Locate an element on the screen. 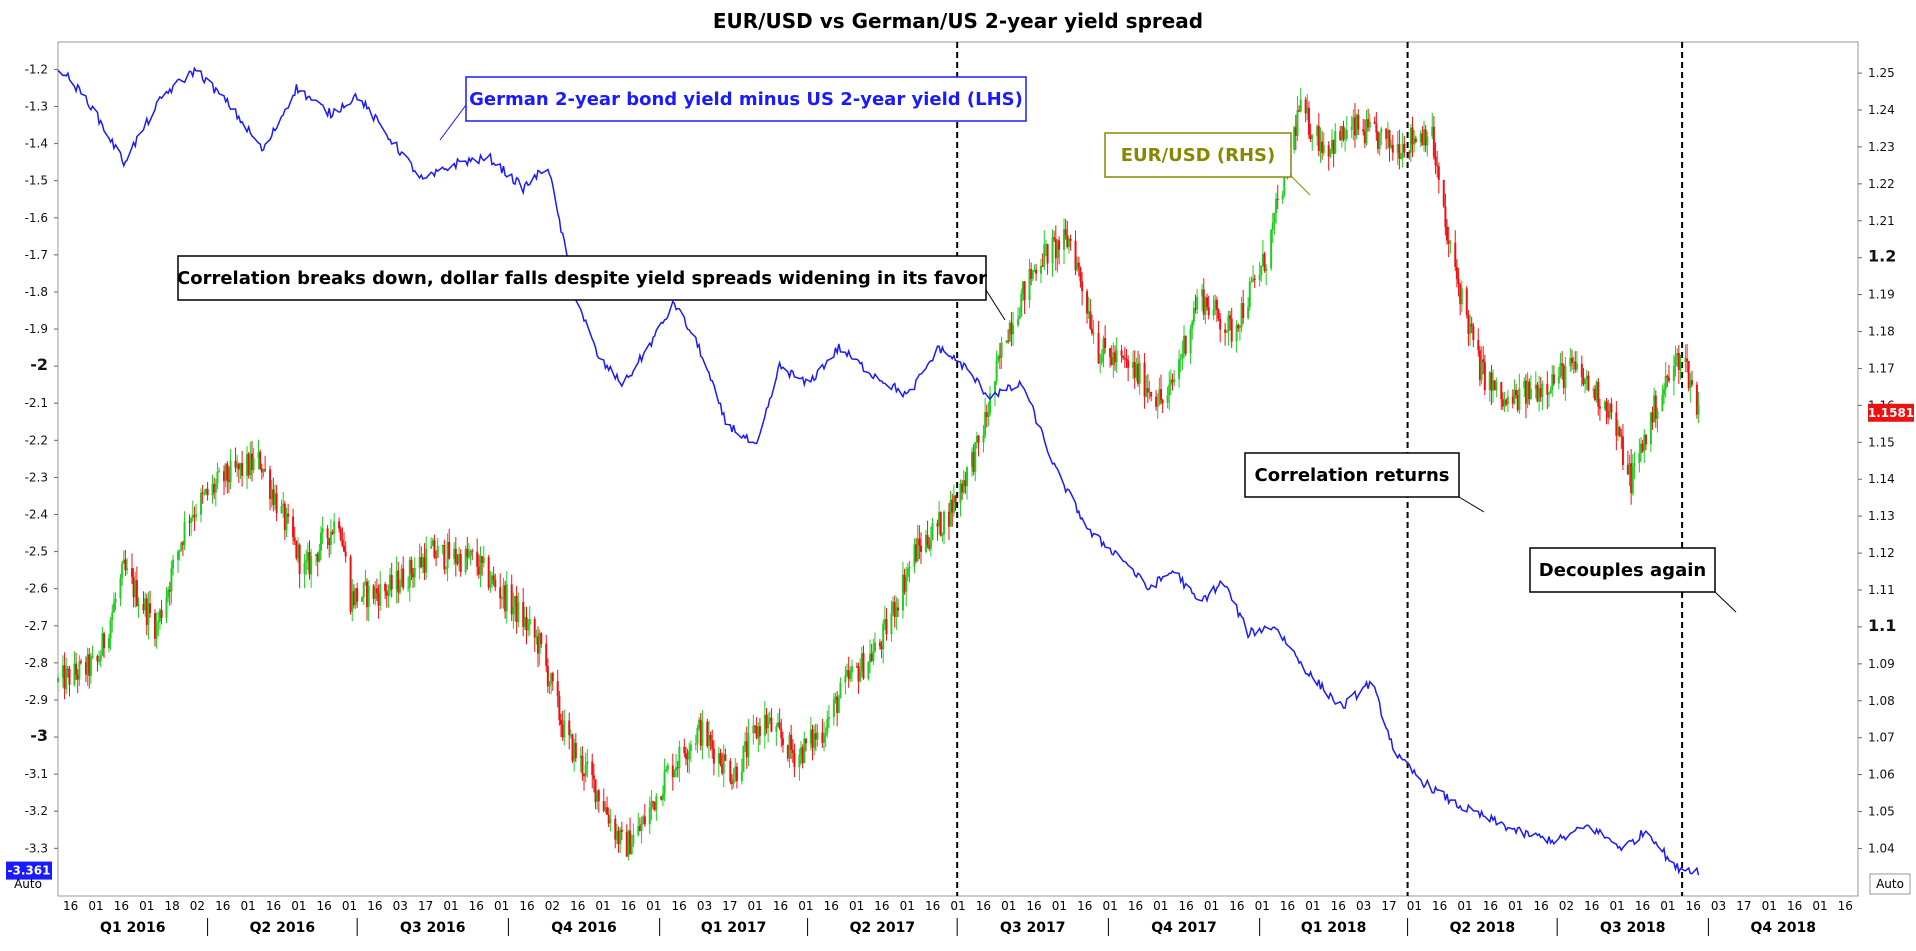 The width and height of the screenshot is (1916, 951). left-tick-label: -2.4 is located at coordinates (36, 515).